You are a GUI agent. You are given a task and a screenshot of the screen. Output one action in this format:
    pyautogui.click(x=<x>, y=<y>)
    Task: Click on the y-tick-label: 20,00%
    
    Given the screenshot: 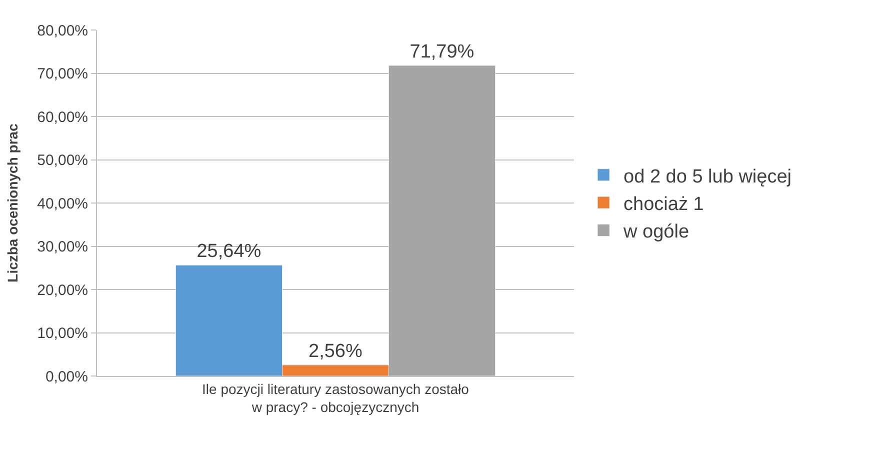 What is the action you would take?
    pyautogui.click(x=62, y=290)
    